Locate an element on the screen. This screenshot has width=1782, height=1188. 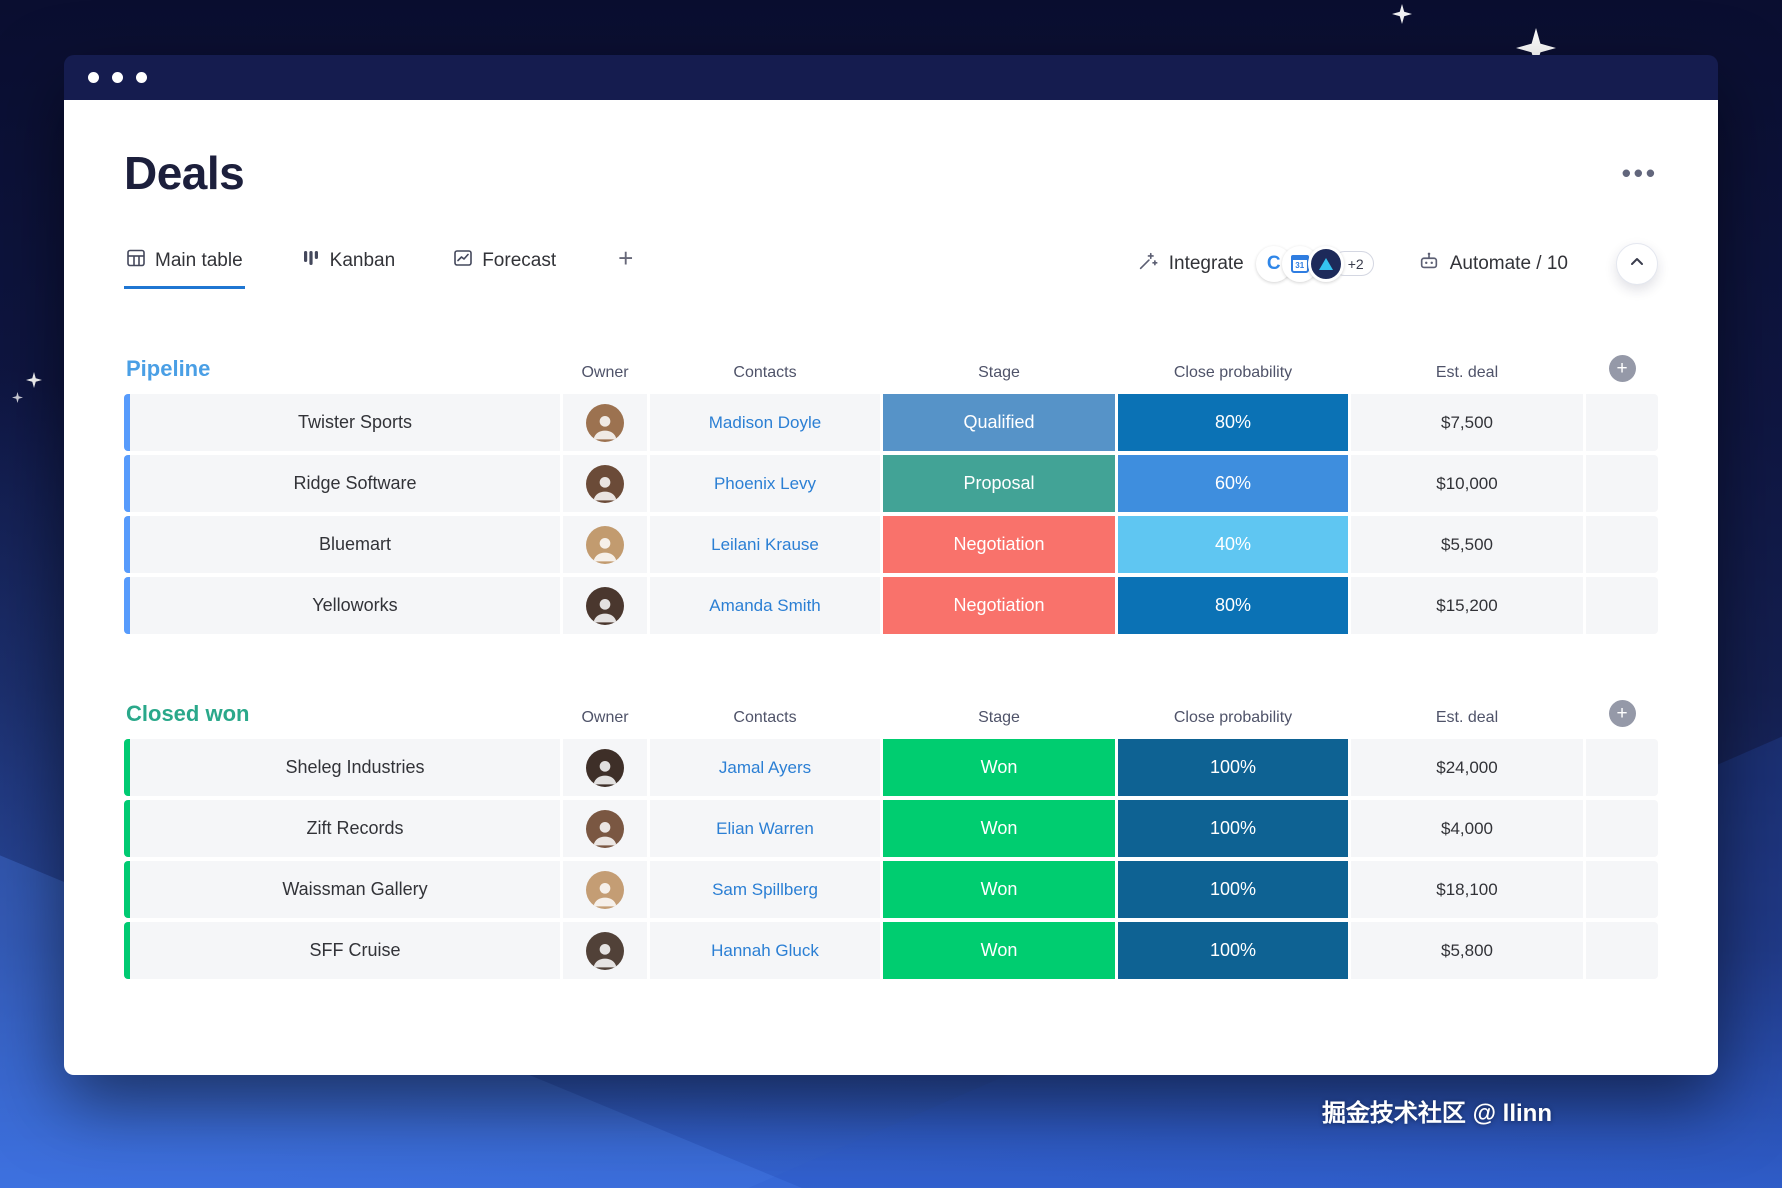
deal-amount-cell: $15,200 is located at coordinates (1467, 605).